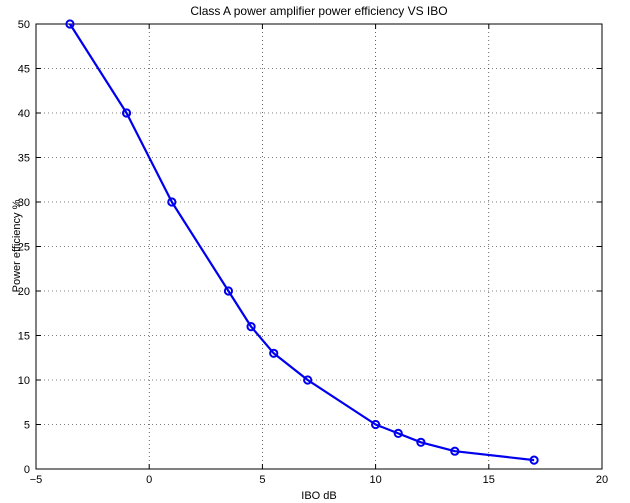 This screenshot has width=630, height=503. I want to click on x-tick-label: −5, so click(36, 480).